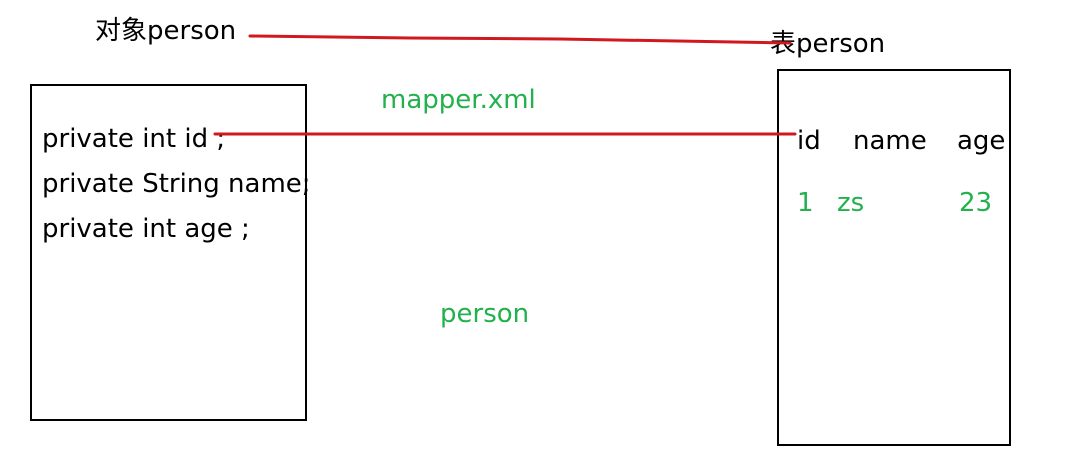 This screenshot has width=1069, height=475. I want to click on table-cell-age: 23, so click(976, 203).